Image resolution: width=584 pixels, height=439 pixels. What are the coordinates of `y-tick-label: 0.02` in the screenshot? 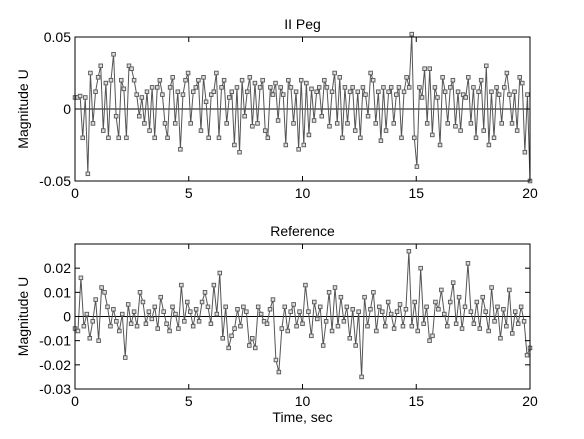 It's located at (57, 268).